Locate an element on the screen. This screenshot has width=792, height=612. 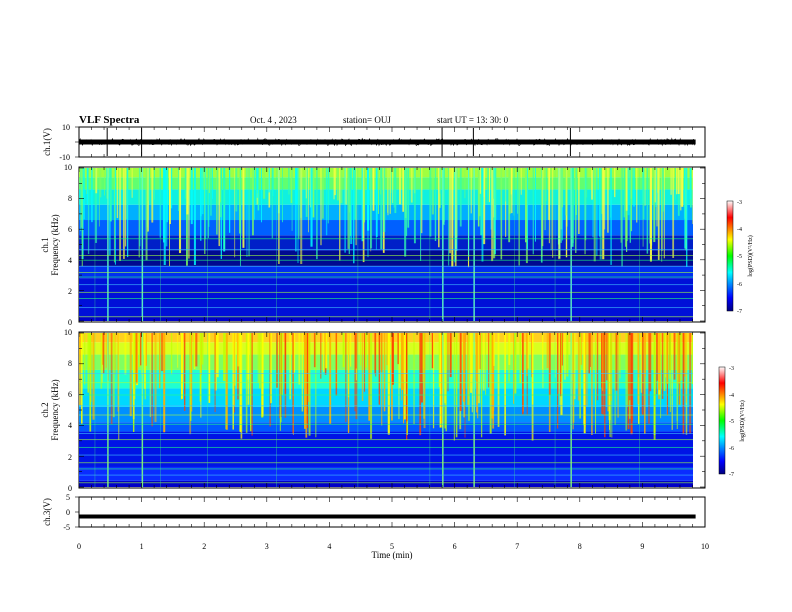
cbar2-tick-label: -3 is located at coordinates (731, 369).